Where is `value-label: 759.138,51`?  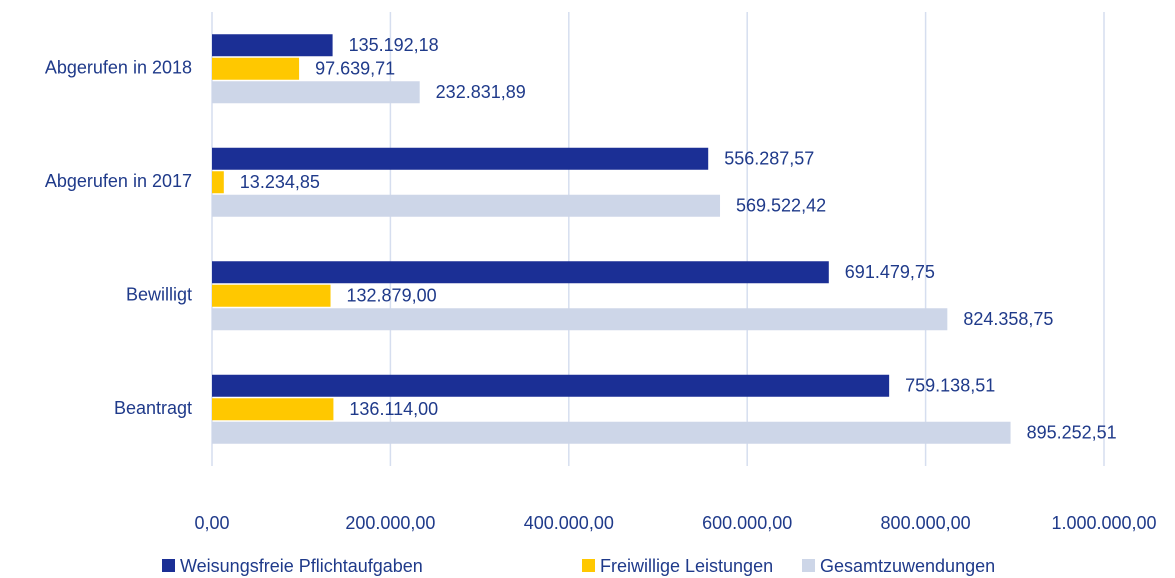
value-label: 759.138,51 is located at coordinates (950, 386).